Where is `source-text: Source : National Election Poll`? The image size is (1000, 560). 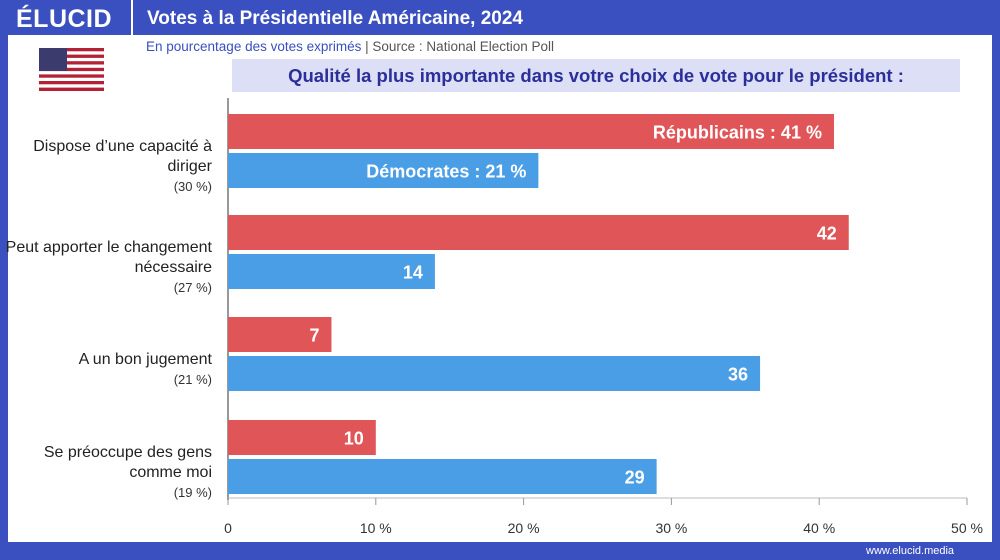 source-text: Source : National Election Poll is located at coordinates (463, 46).